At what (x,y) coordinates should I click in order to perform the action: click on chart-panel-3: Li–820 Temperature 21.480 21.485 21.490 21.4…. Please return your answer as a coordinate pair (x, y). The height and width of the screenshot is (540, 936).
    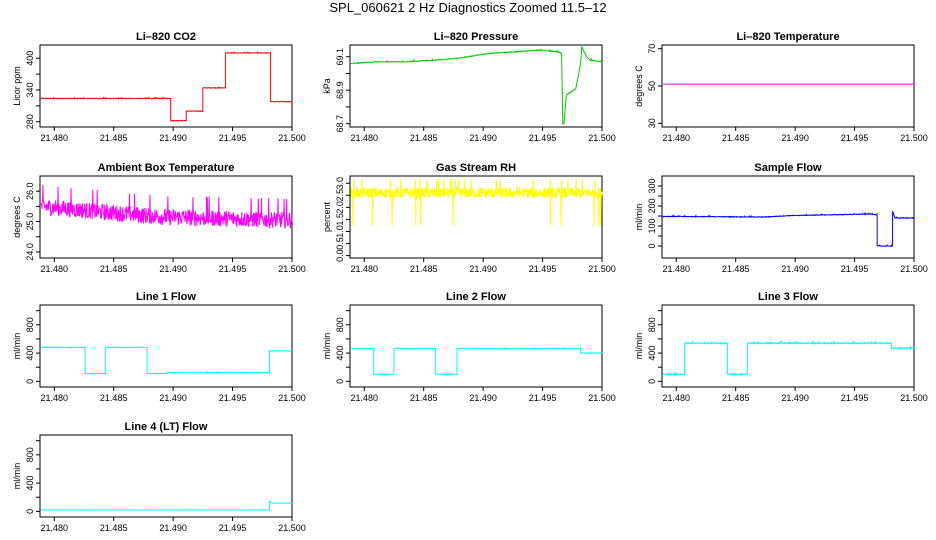
    Looking at the image, I should click on (781, 87).